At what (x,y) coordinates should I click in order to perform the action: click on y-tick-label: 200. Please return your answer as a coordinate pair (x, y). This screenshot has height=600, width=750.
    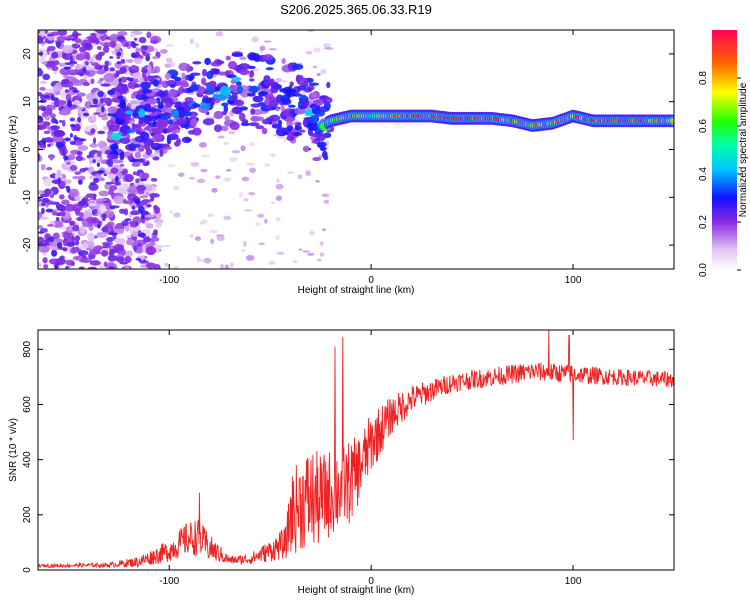
    Looking at the image, I should click on (27, 514).